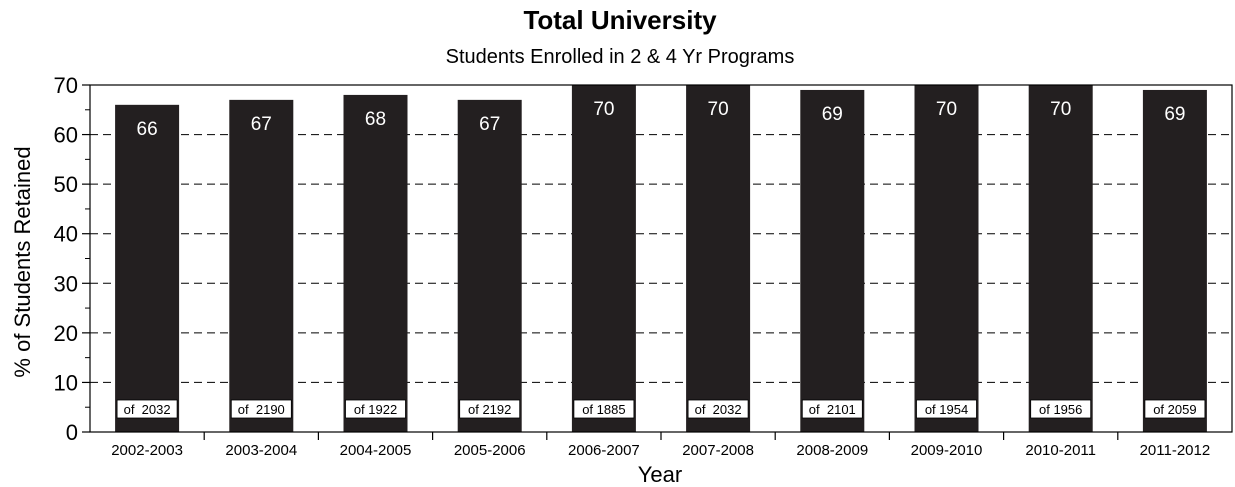  I want to click on cohort-size-label: of 2059, so click(1174, 409).